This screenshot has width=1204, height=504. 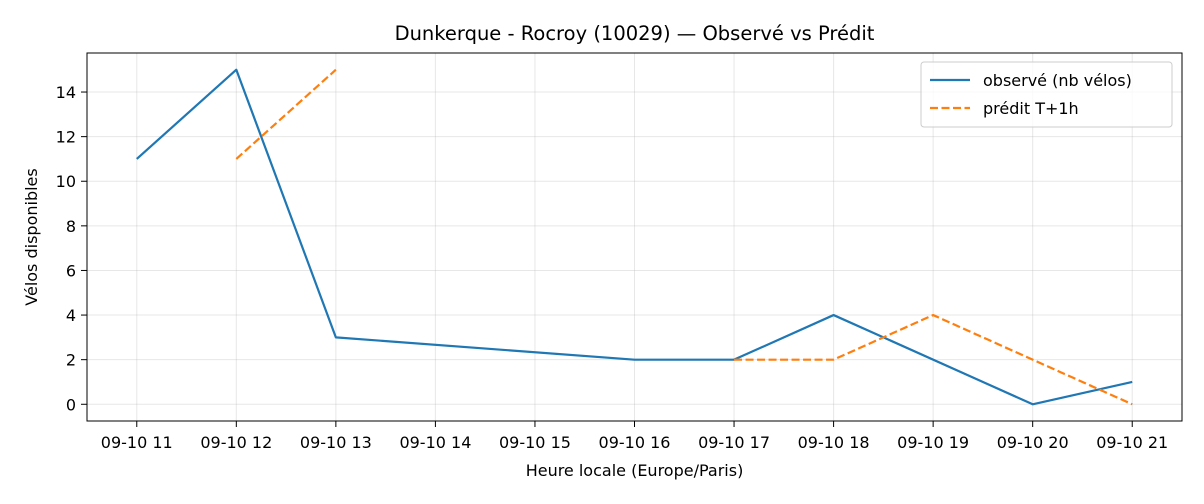 What do you see at coordinates (635, 442) in the screenshot?
I see `x-tick-label: 09-10 16` at bounding box center [635, 442].